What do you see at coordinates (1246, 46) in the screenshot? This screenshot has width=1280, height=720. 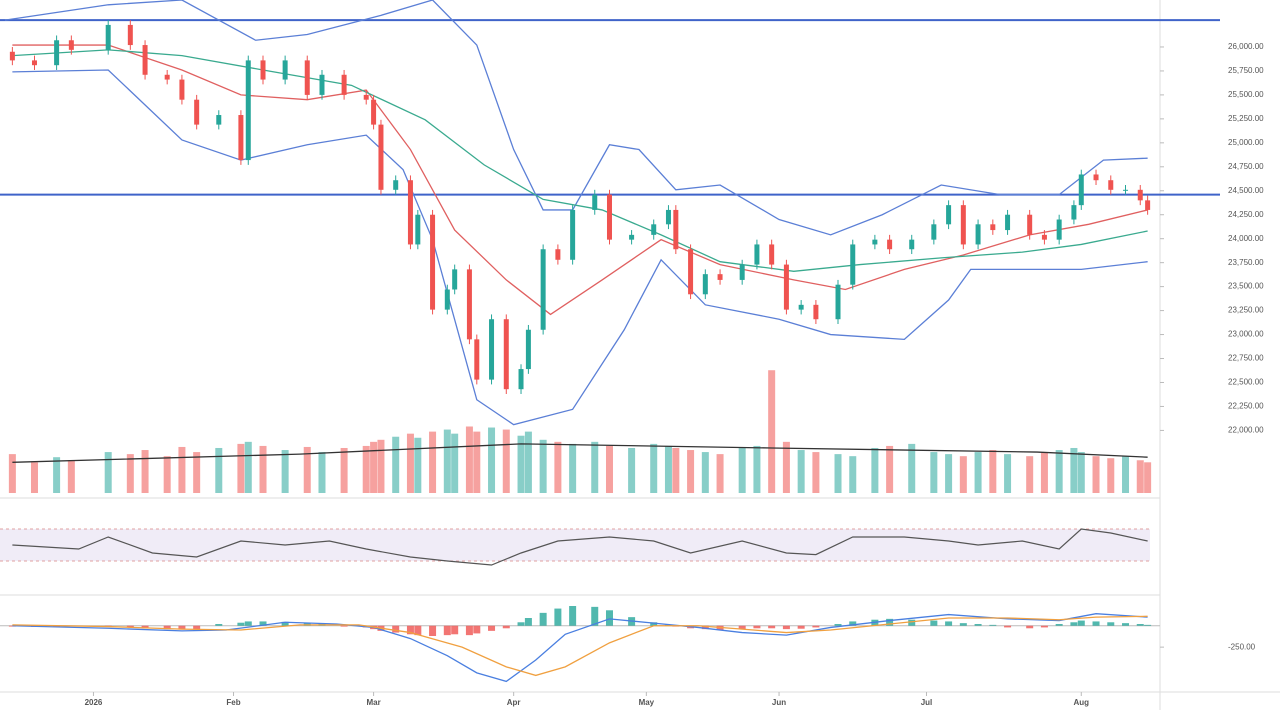 I see `y-tick-label: 26,000.00` at bounding box center [1246, 46].